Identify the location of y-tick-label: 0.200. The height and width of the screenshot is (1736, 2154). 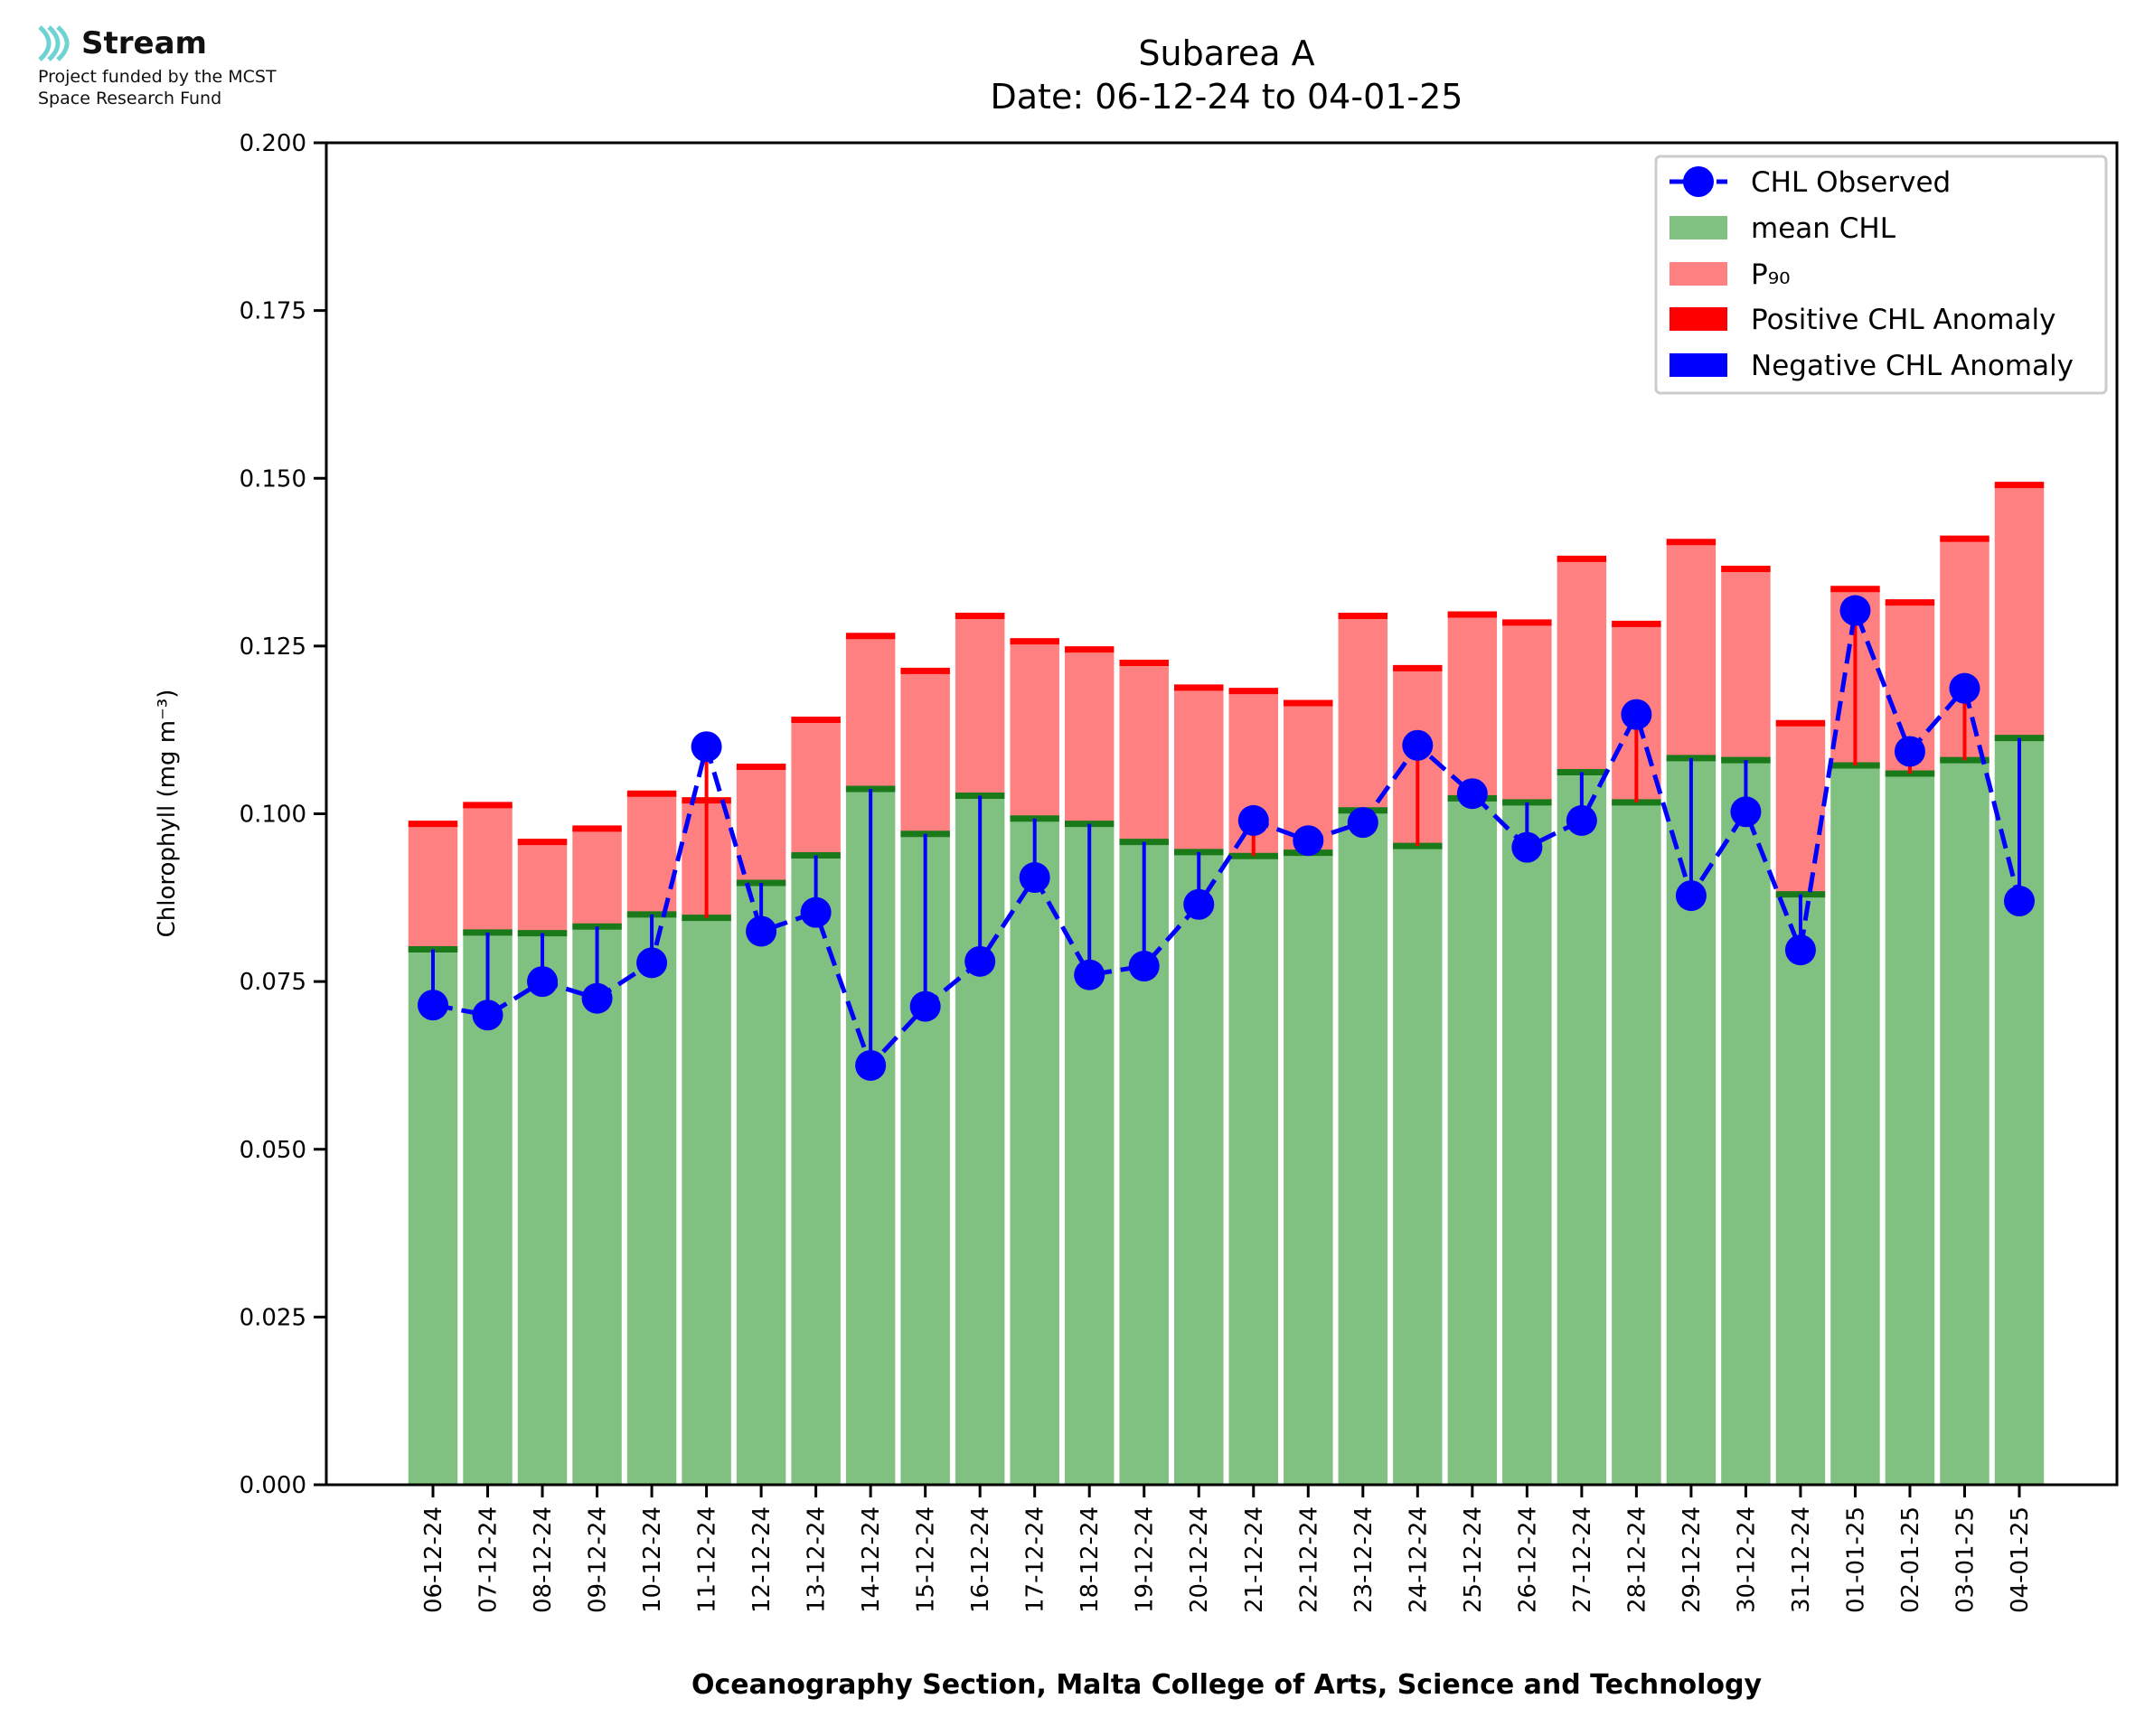
(273, 144).